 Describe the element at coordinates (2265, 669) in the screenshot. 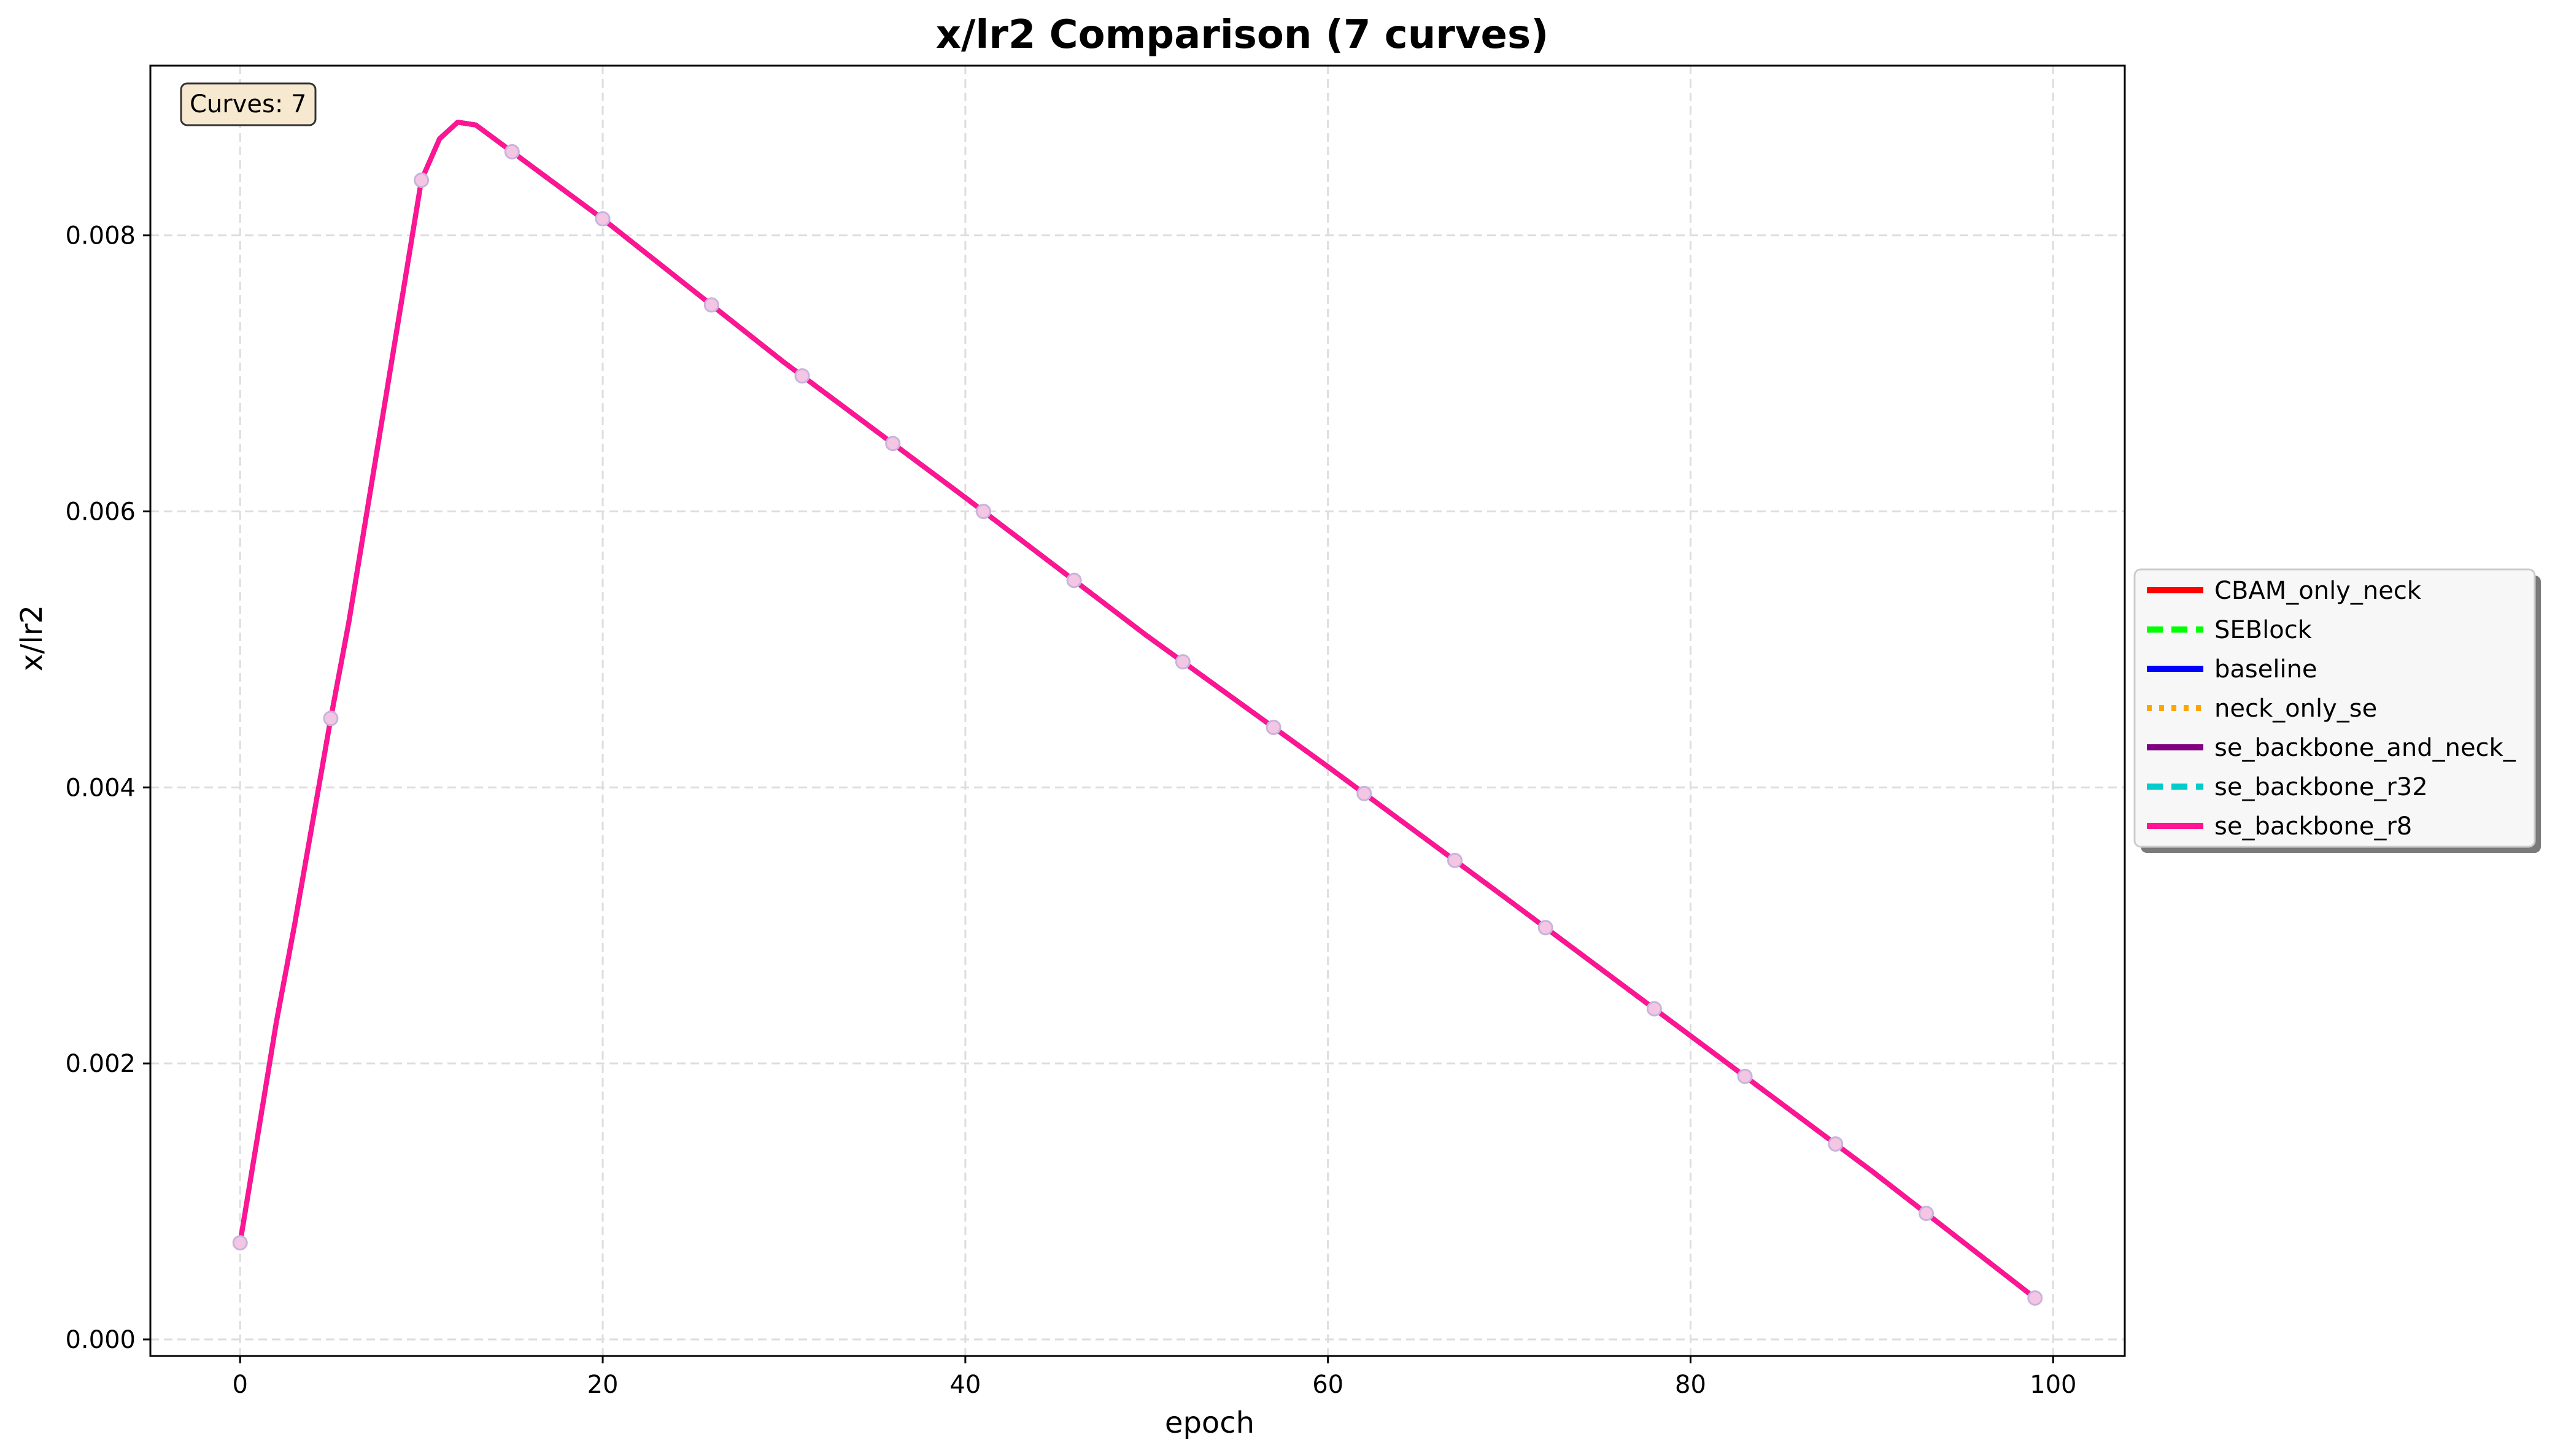

I see `legend-label-baseline: baseline` at that location.